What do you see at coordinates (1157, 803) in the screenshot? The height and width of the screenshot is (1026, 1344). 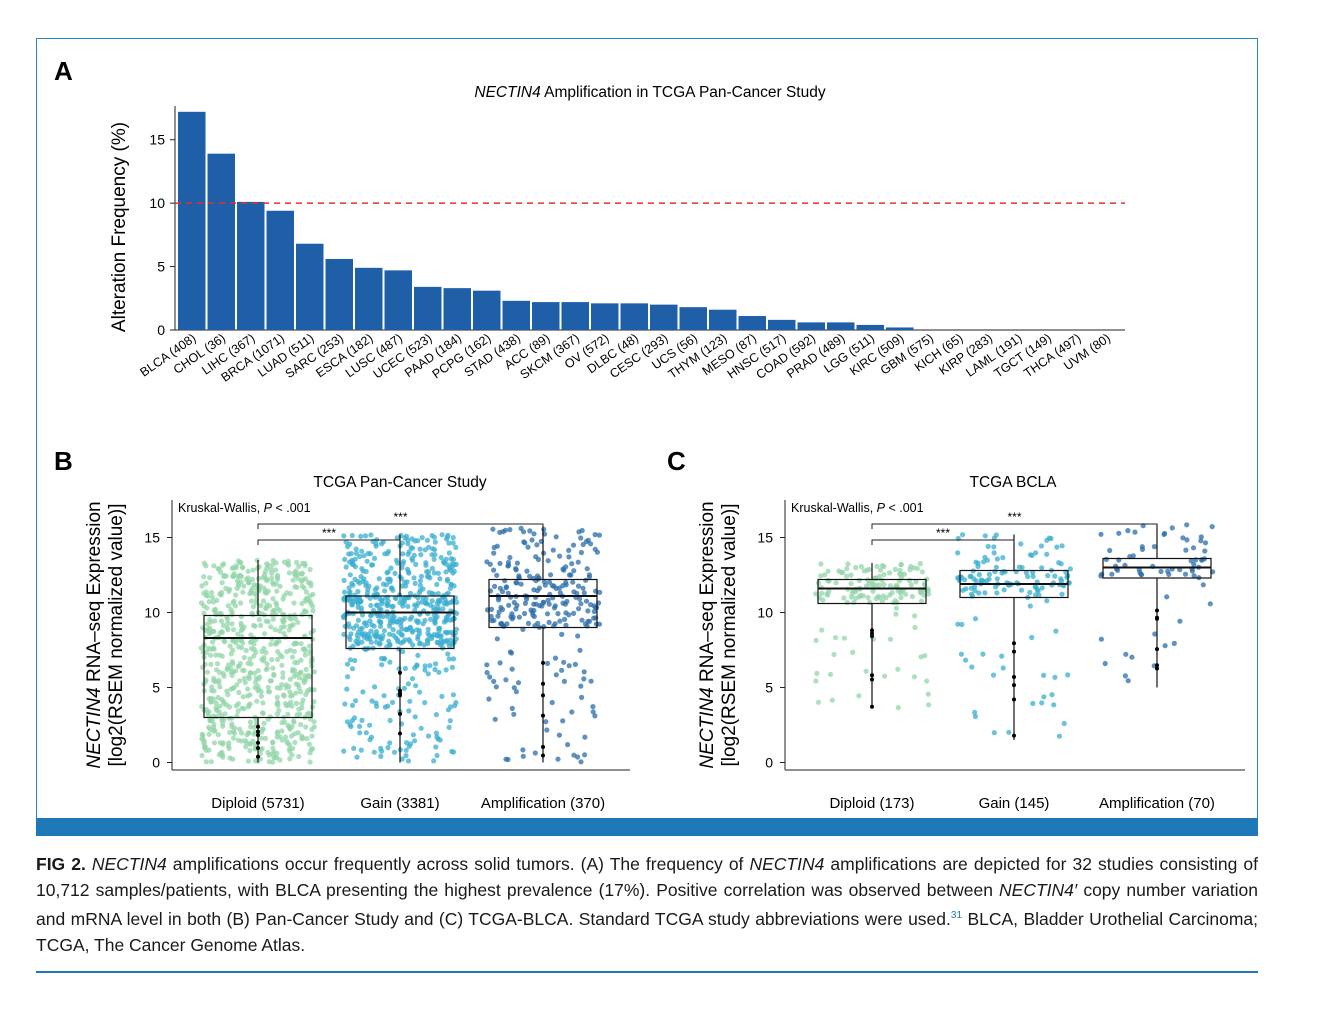 I see `x-tick-label: Amplification (70)` at bounding box center [1157, 803].